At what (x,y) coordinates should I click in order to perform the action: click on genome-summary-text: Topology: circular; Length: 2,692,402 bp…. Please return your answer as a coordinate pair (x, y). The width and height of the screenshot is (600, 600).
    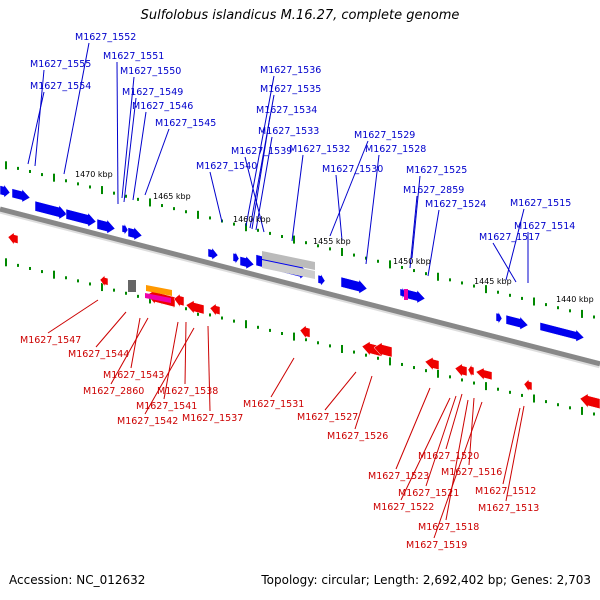
    Looking at the image, I should click on (426, 580).